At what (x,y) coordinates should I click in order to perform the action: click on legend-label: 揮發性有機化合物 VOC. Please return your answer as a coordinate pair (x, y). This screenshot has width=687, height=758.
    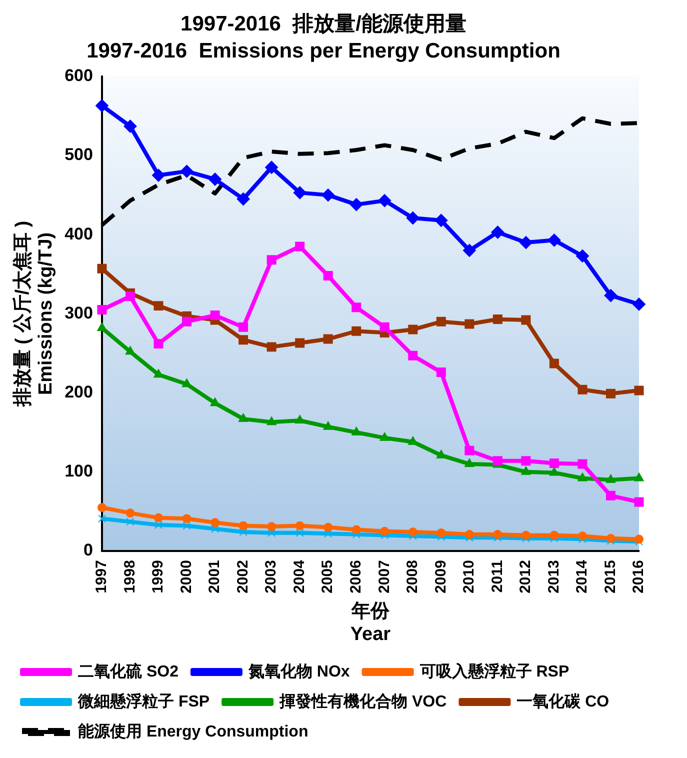
    Looking at the image, I should click on (363, 701).